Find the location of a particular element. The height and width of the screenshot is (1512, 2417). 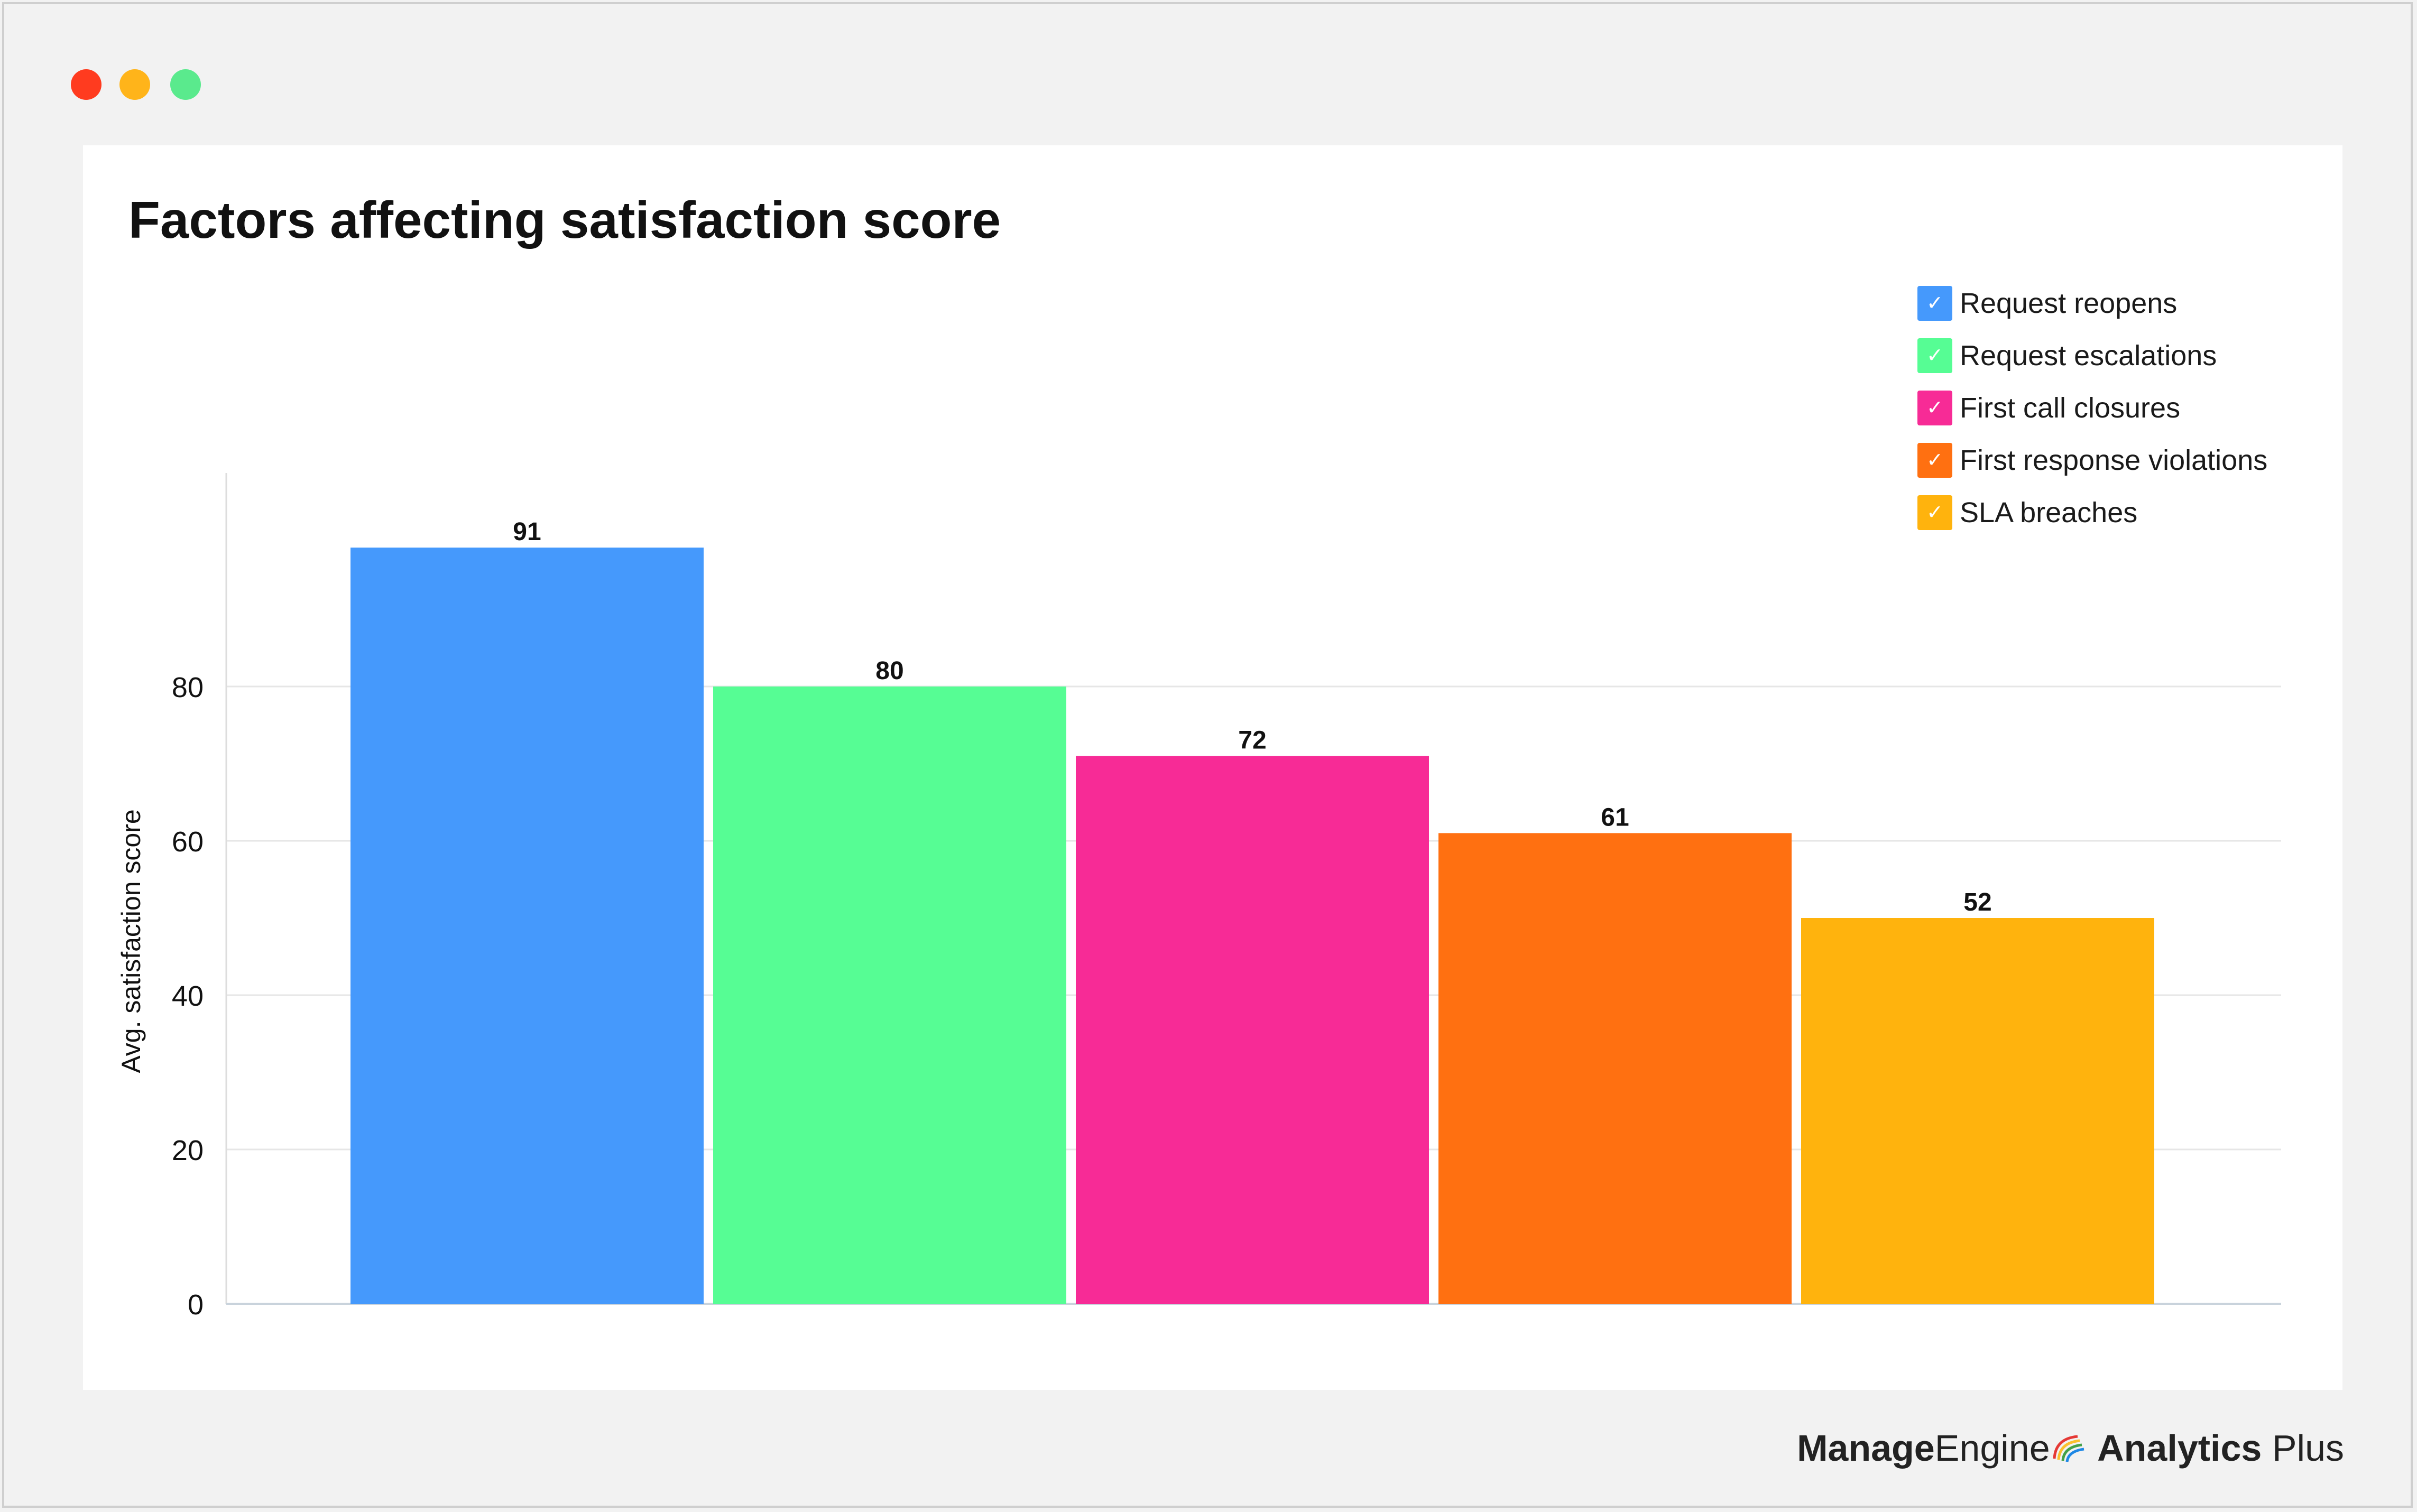

y-tick-label: 60 is located at coordinates (188, 842).